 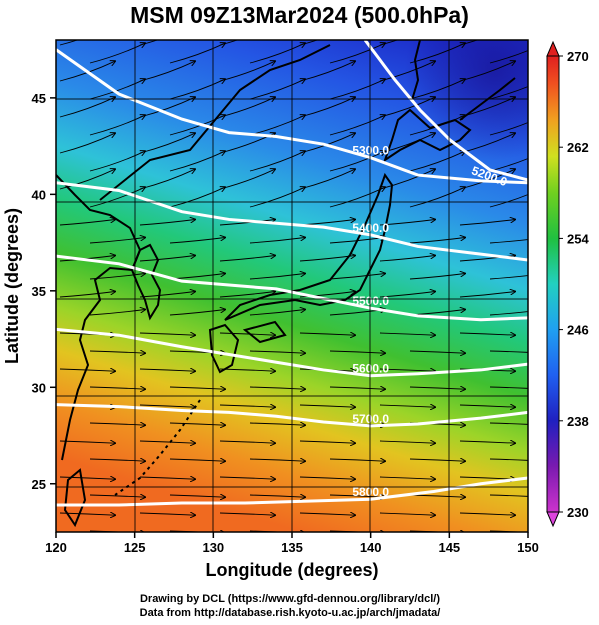 What do you see at coordinates (370, 369) in the screenshot?
I see `contour-label: 5600.0` at bounding box center [370, 369].